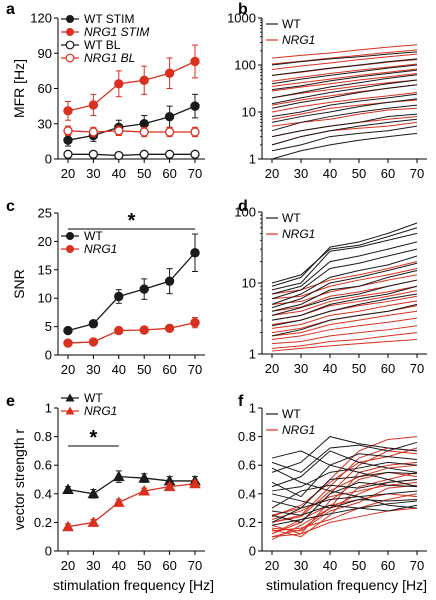  What do you see at coordinates (45, 88) in the screenshot?
I see `y-tick-label: 60` at bounding box center [45, 88].